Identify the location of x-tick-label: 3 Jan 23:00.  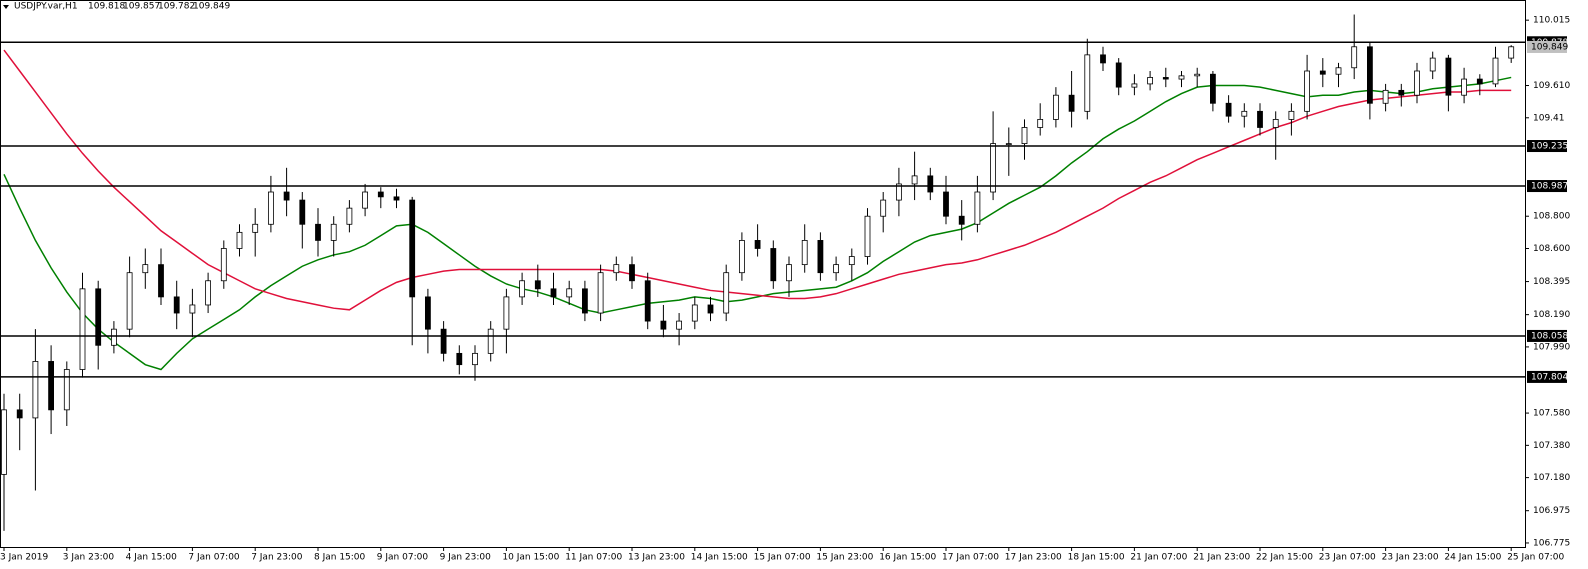
(89, 558).